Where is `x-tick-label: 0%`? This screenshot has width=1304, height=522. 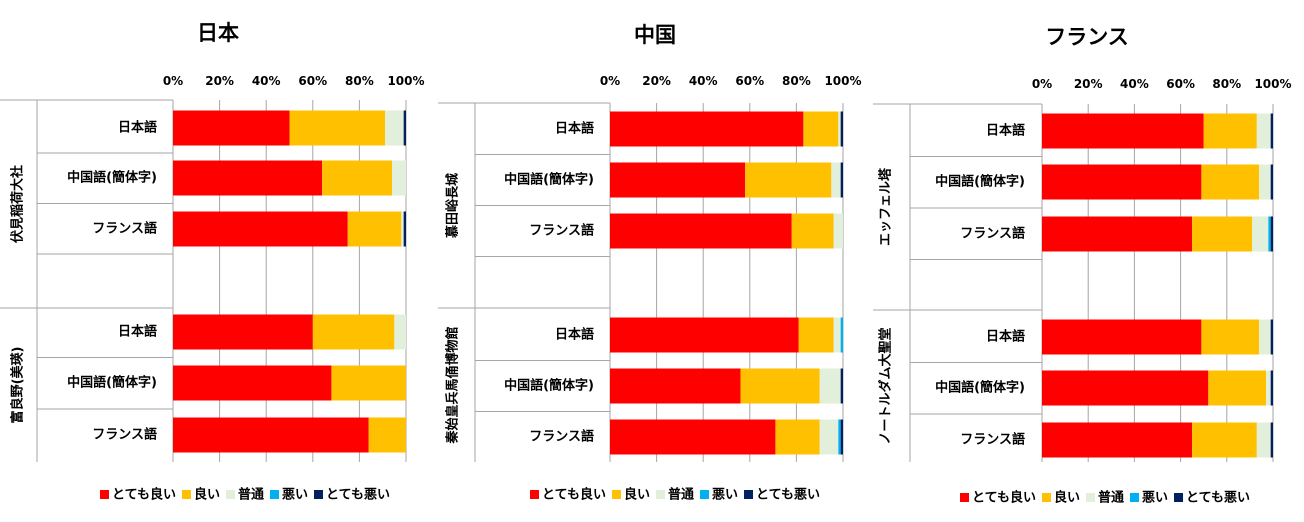
x-tick-label: 0% is located at coordinates (173, 81).